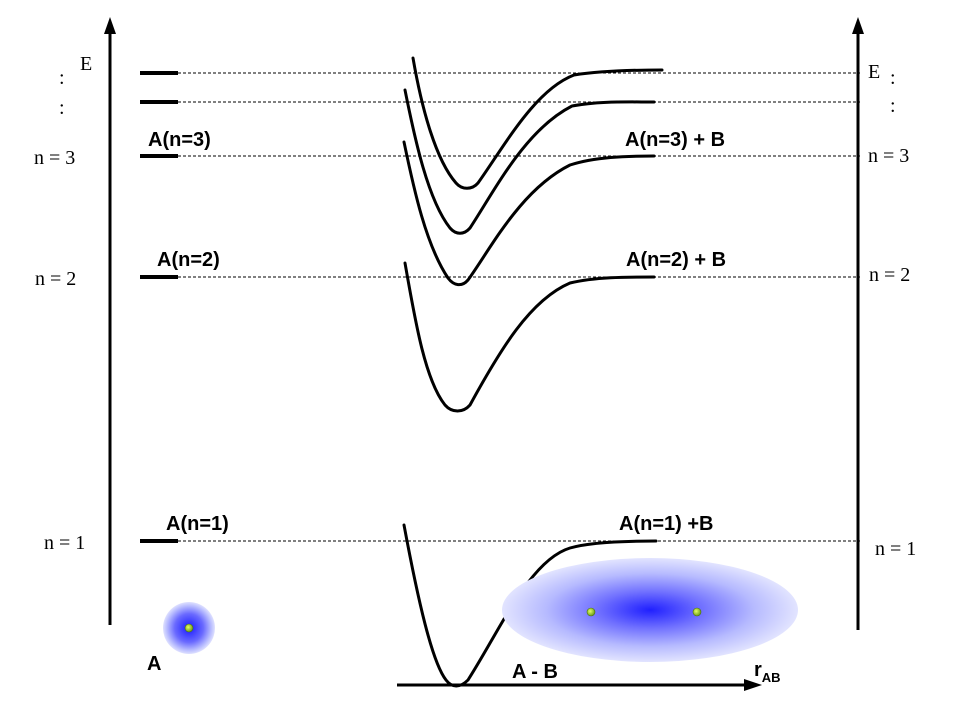 This screenshot has height=720, width=960. What do you see at coordinates (529, 337) in the screenshot?
I see `potential-curve-n2` at bounding box center [529, 337].